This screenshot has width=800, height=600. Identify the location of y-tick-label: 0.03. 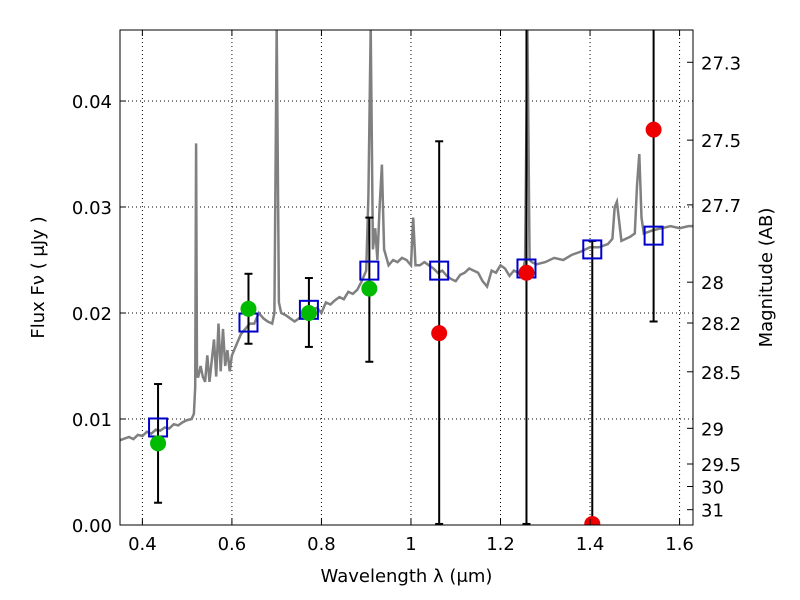
(92, 208).